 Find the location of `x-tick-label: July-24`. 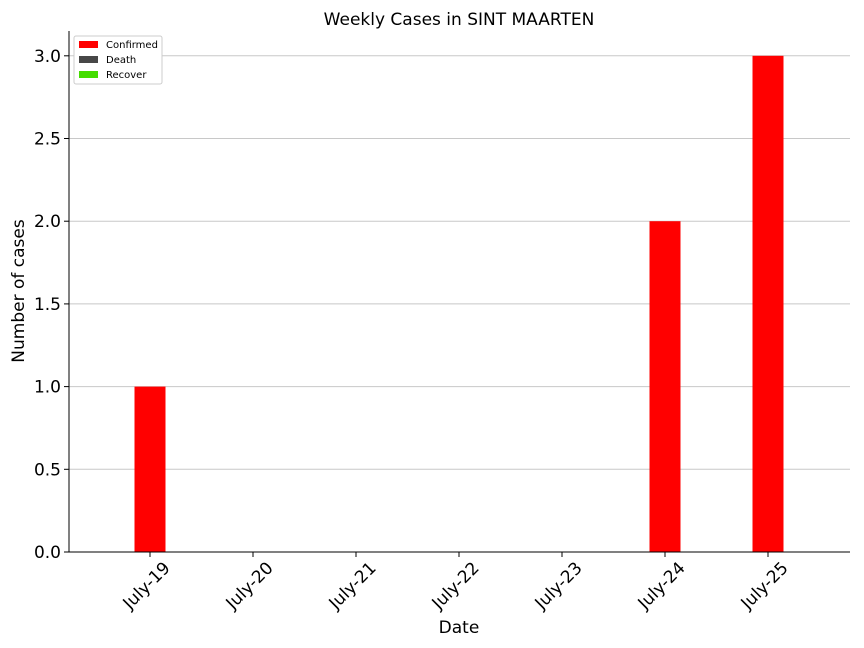

x-tick-label: July-24 is located at coordinates (662, 586).